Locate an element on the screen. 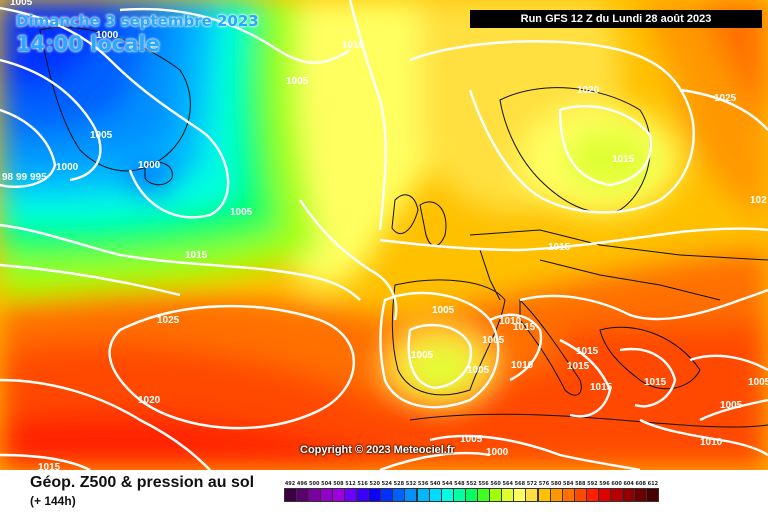 The width and height of the screenshot is (768, 512). scale-step: 544 is located at coordinates (447, 491).